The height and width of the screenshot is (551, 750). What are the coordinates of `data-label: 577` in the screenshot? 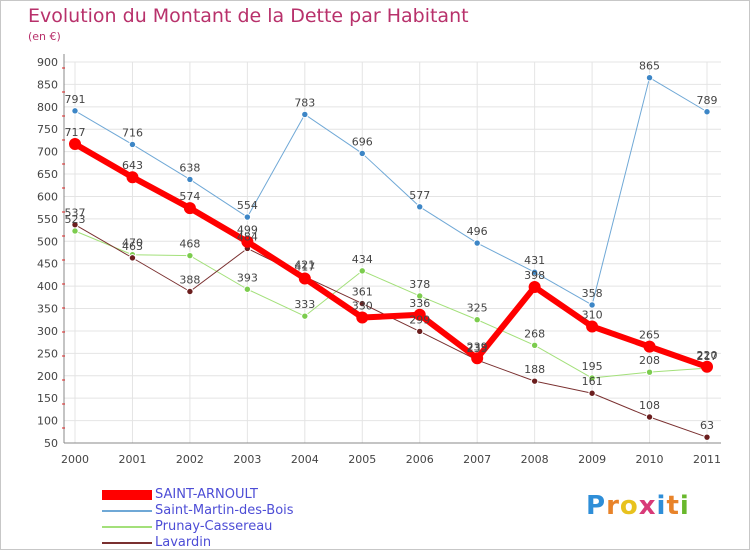 It's located at (419, 195).